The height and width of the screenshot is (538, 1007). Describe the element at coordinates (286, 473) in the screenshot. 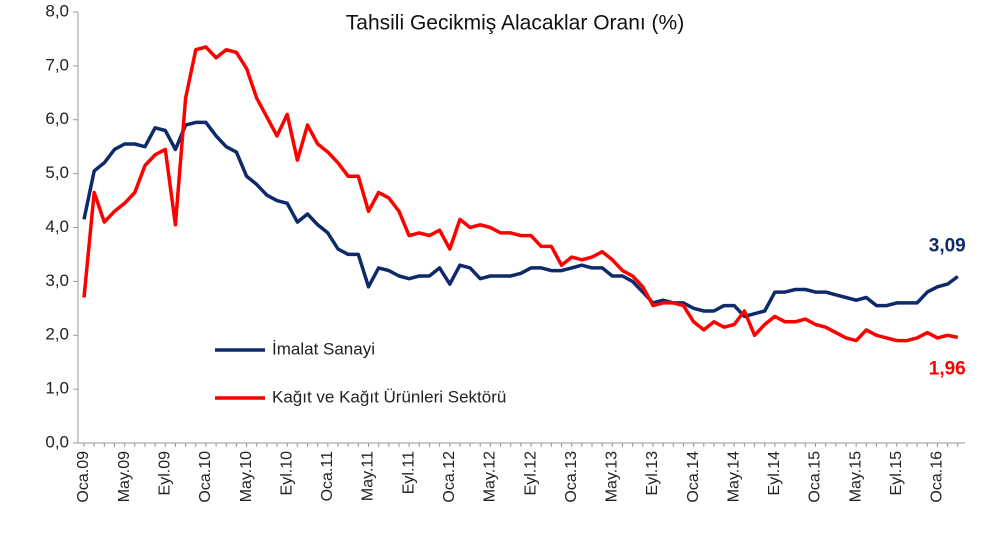

I see `x-tick-label: Eyl.10` at that location.